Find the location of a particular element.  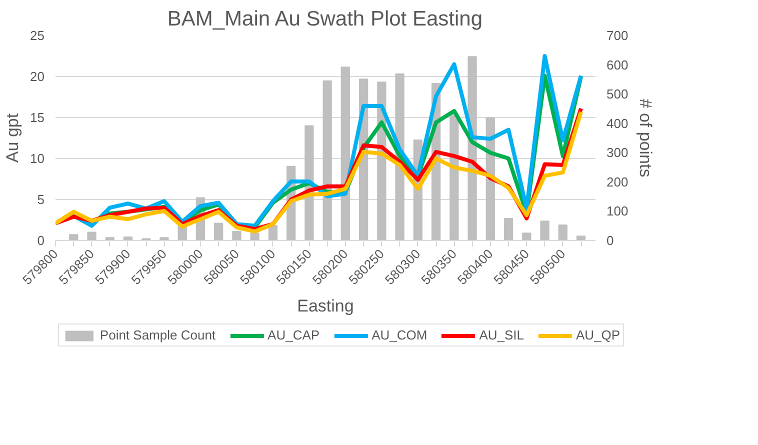

y2-tick-label: 700 is located at coordinates (617, 35).